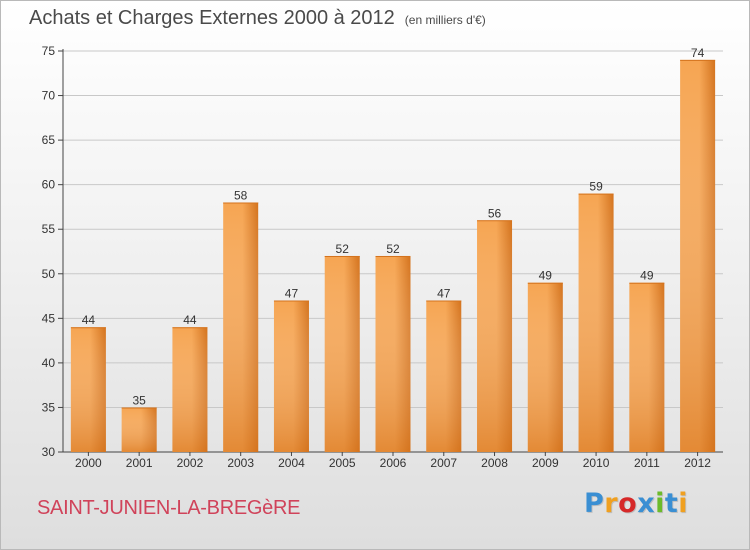 The height and width of the screenshot is (550, 750). I want to click on chart-unit-label: (en milliers d'€), so click(445, 20).